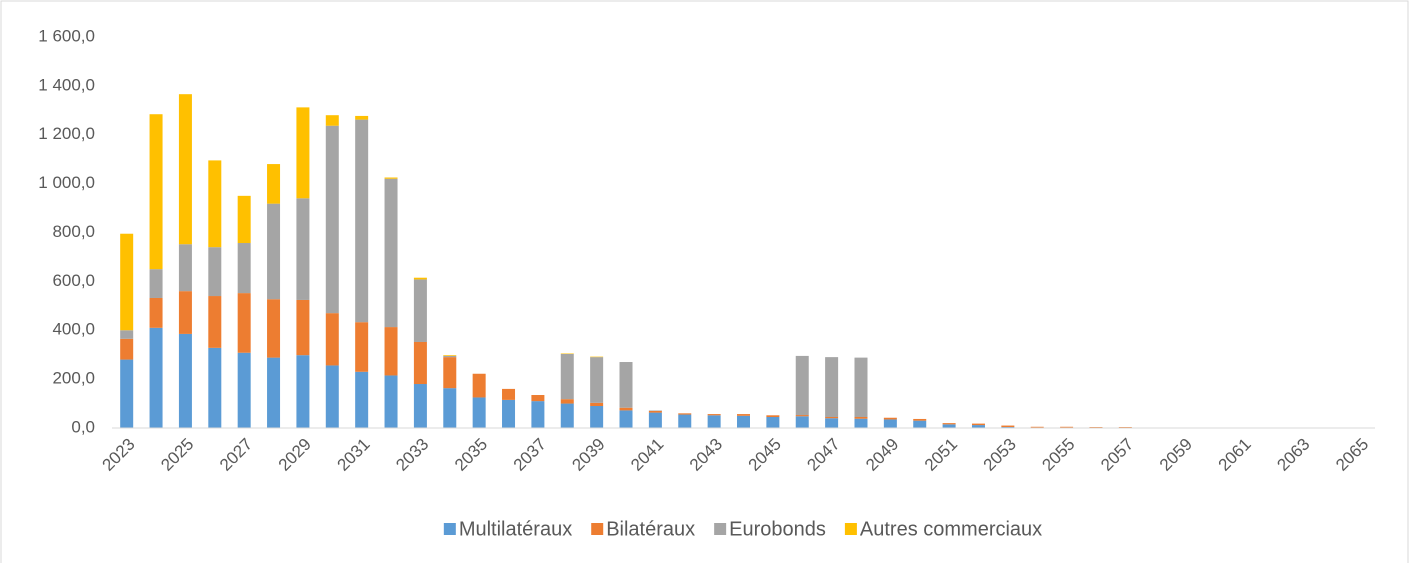  Describe the element at coordinates (1235, 455) in the screenshot. I see `x-tick-label: 2061` at that location.